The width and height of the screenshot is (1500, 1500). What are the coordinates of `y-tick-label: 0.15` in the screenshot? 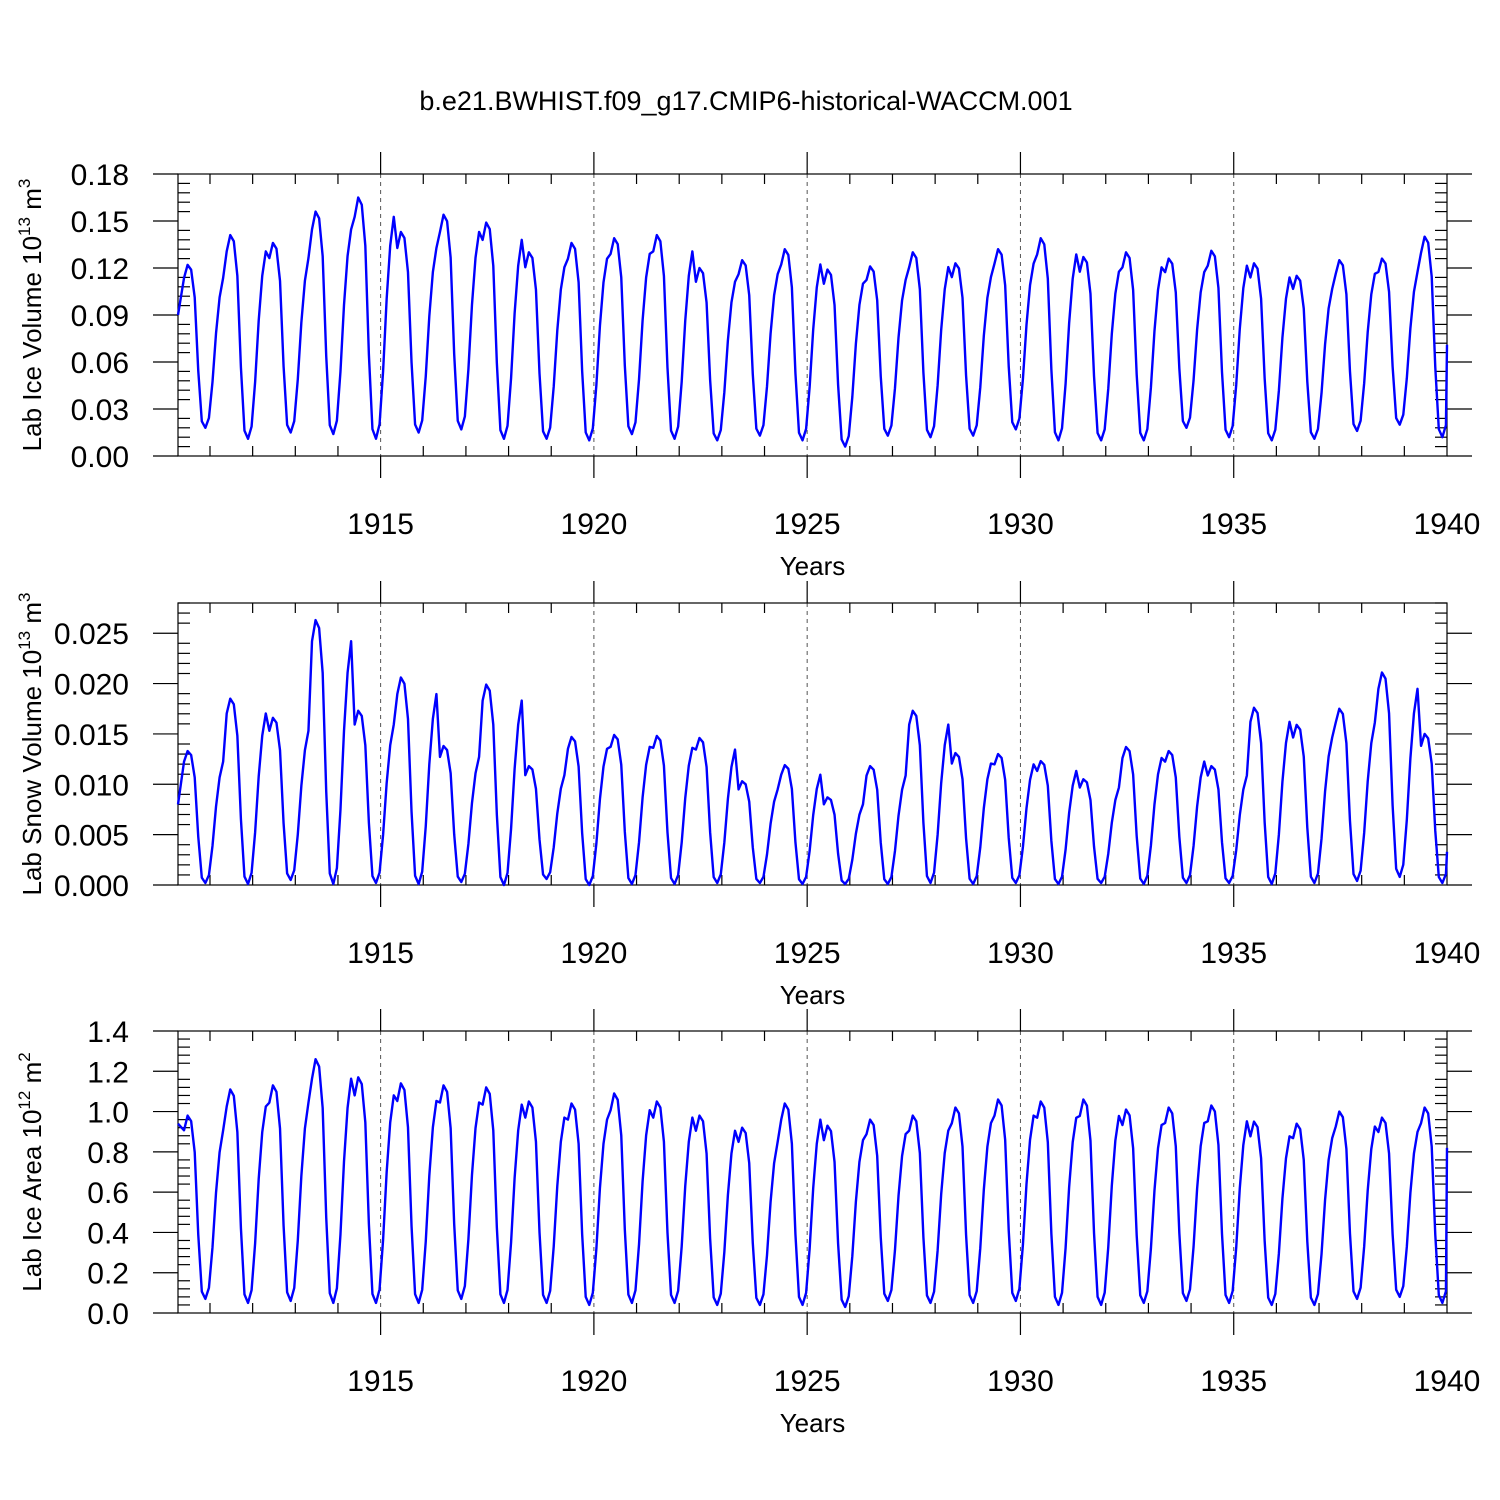 It's located at (100, 222).